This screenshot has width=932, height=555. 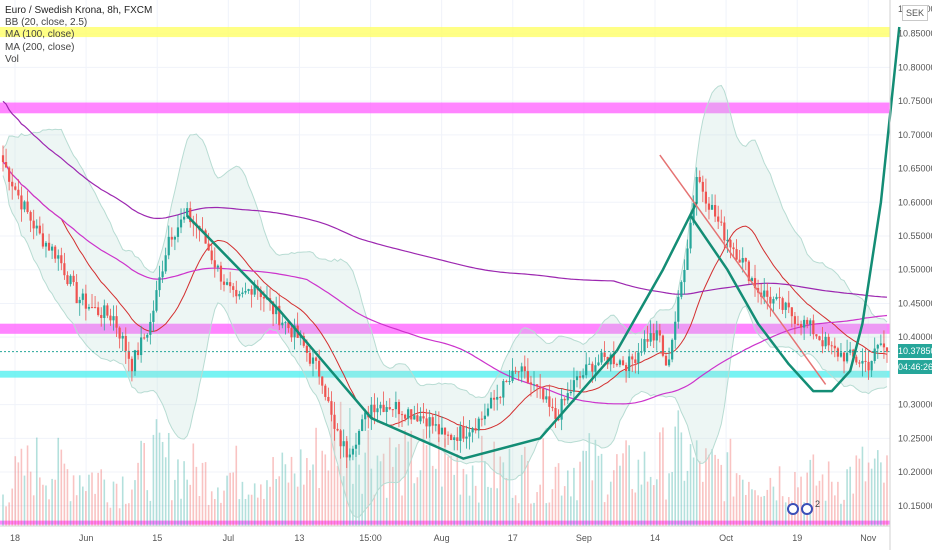 What do you see at coordinates (655, 538) in the screenshot?
I see `x-tick-label: 14` at bounding box center [655, 538].